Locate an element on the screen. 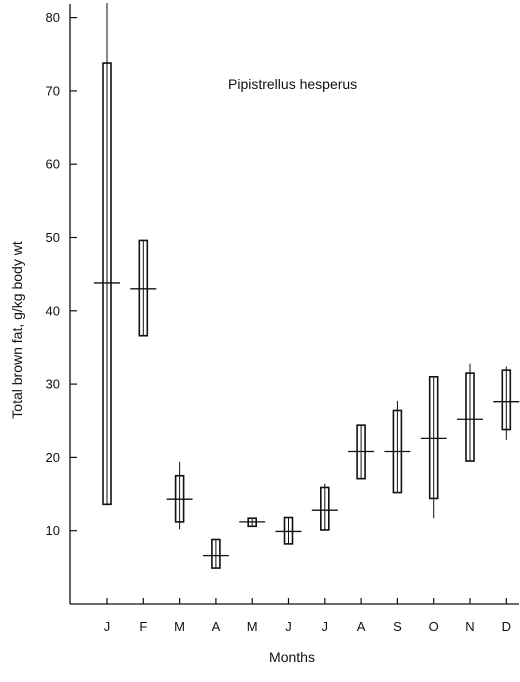 The height and width of the screenshot is (682, 520). y-tick-label: 60 is located at coordinates (53, 164).